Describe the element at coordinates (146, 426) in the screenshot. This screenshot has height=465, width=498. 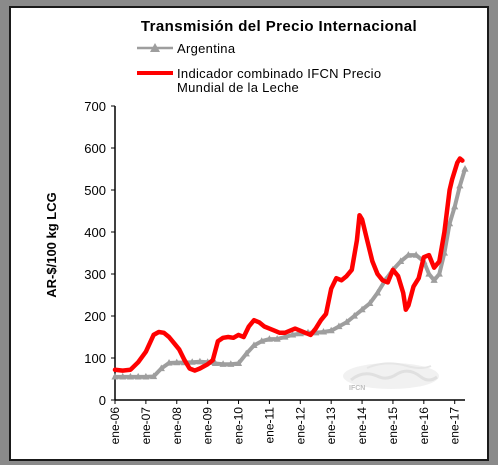
I see `x-tick-label: ene-07` at that location.